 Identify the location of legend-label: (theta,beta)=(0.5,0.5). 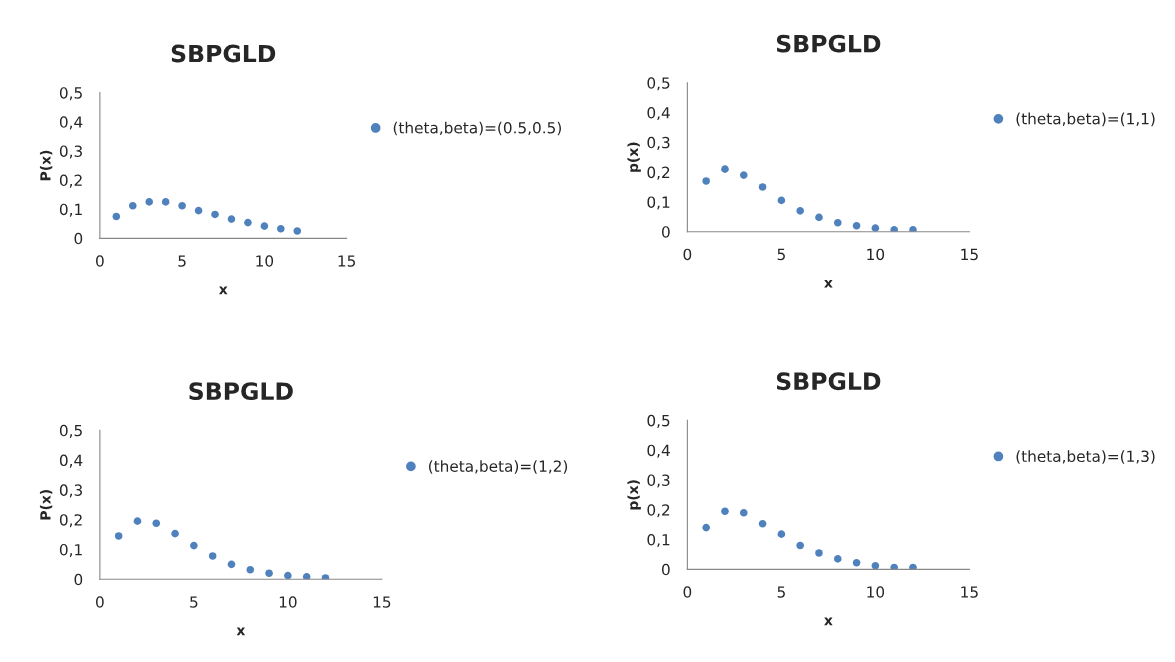
(477, 128).